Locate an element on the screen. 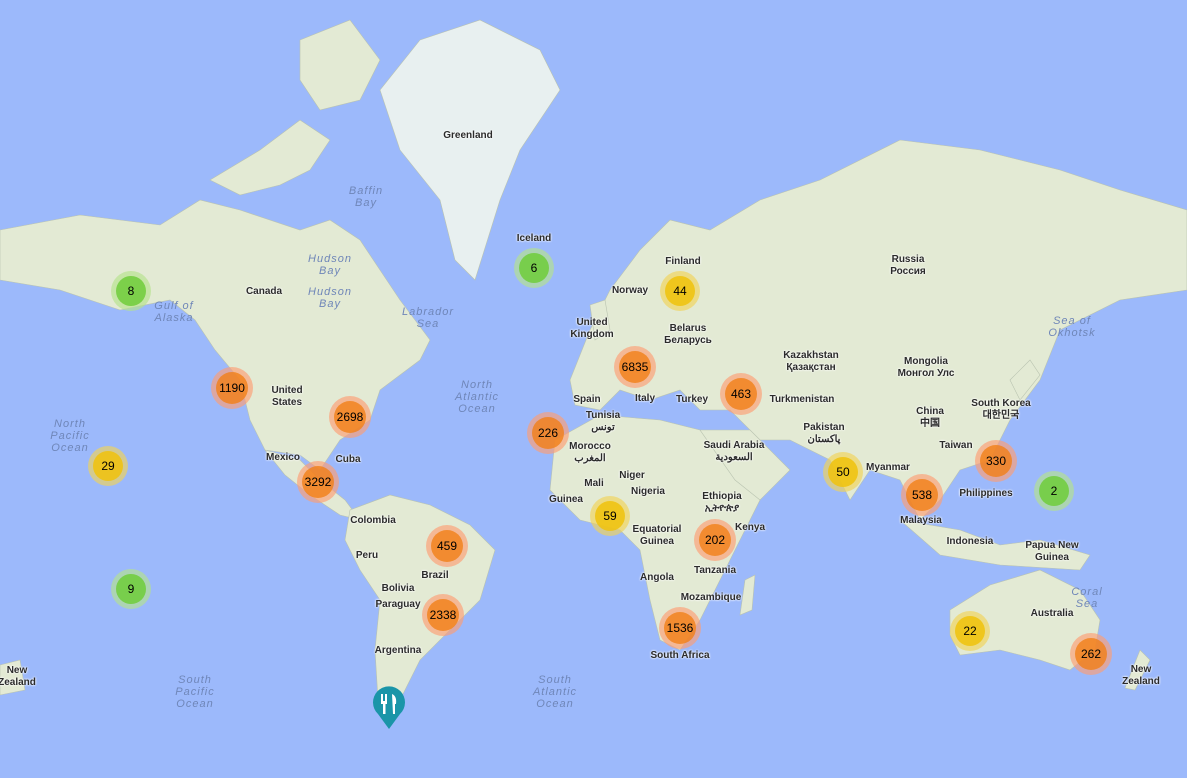  arctic-islands is located at coordinates (295, 107).